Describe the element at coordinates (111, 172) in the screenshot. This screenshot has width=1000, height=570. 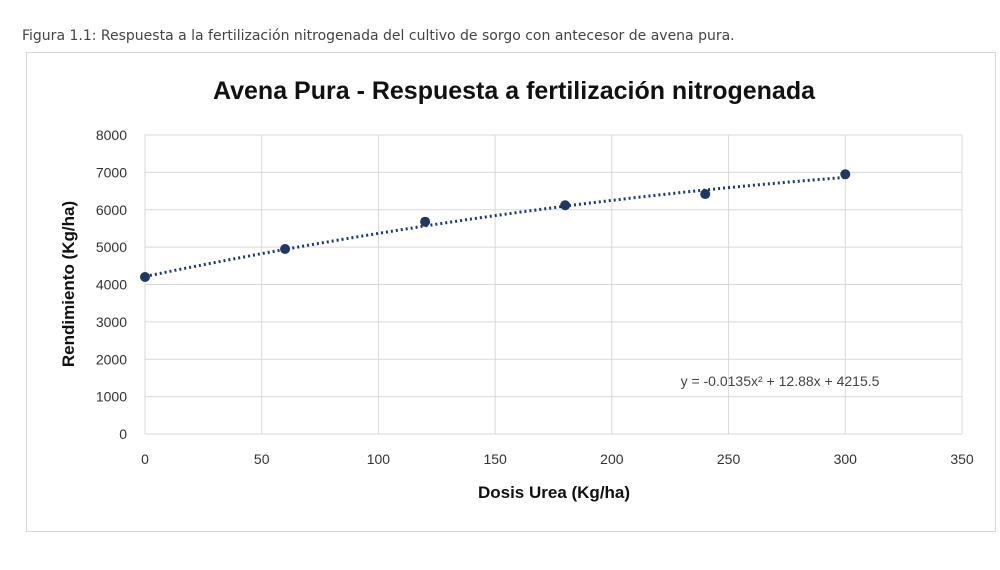
I see `y-tick-label: 7000` at that location.